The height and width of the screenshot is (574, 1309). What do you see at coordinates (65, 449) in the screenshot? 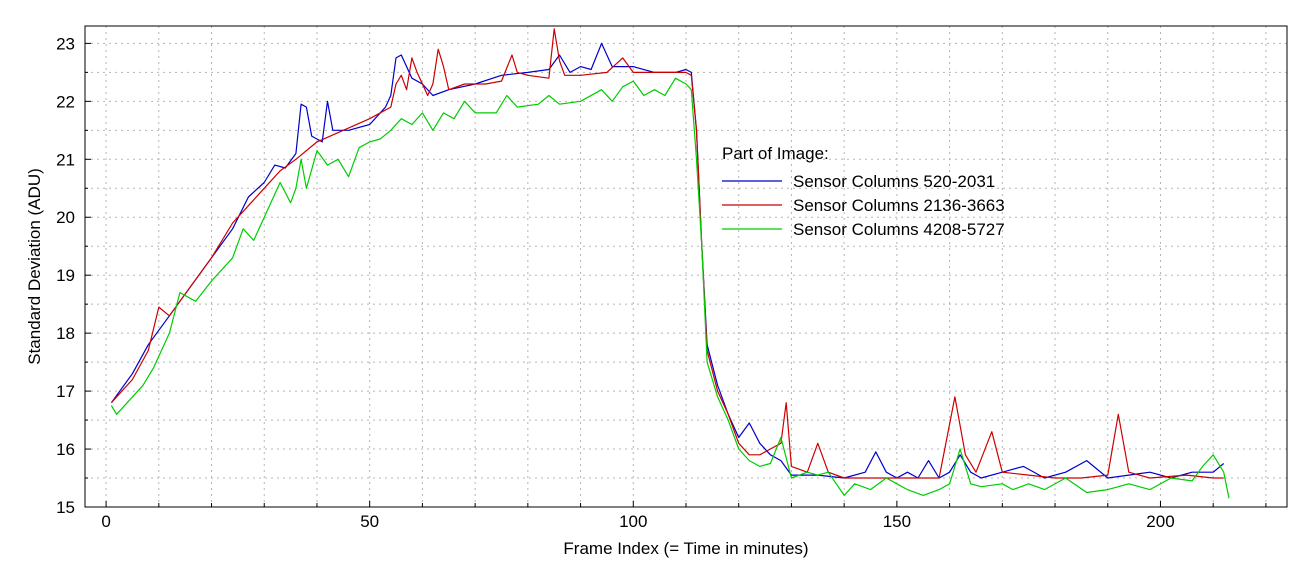
I see `y-tick-label: 16` at bounding box center [65, 449].